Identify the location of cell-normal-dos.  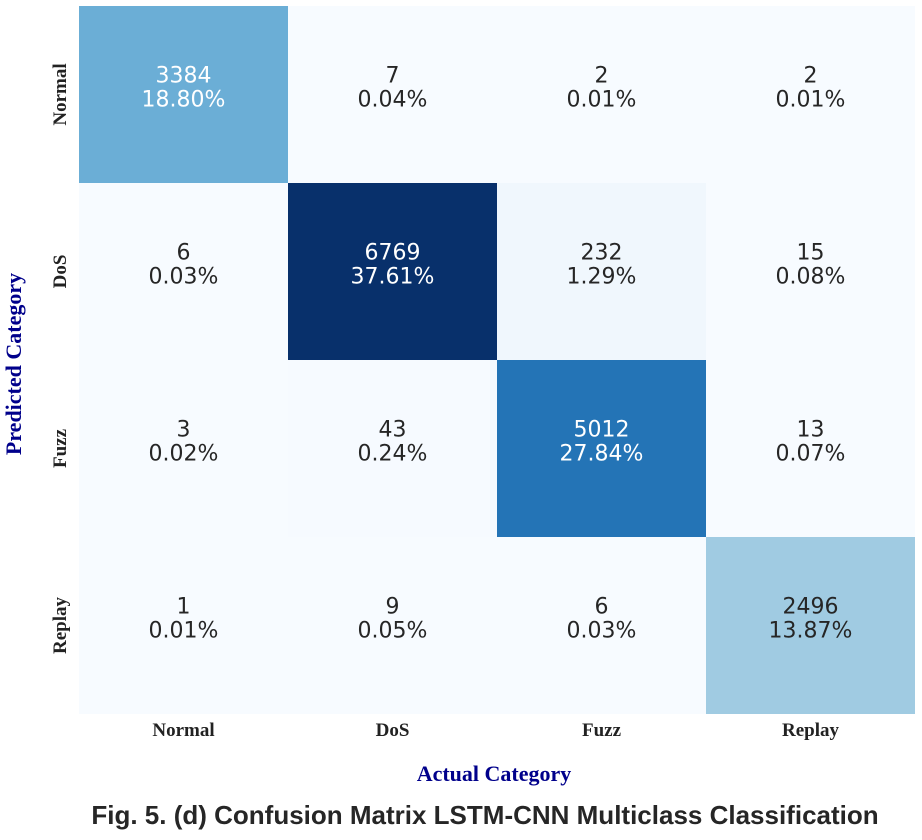
(392, 94).